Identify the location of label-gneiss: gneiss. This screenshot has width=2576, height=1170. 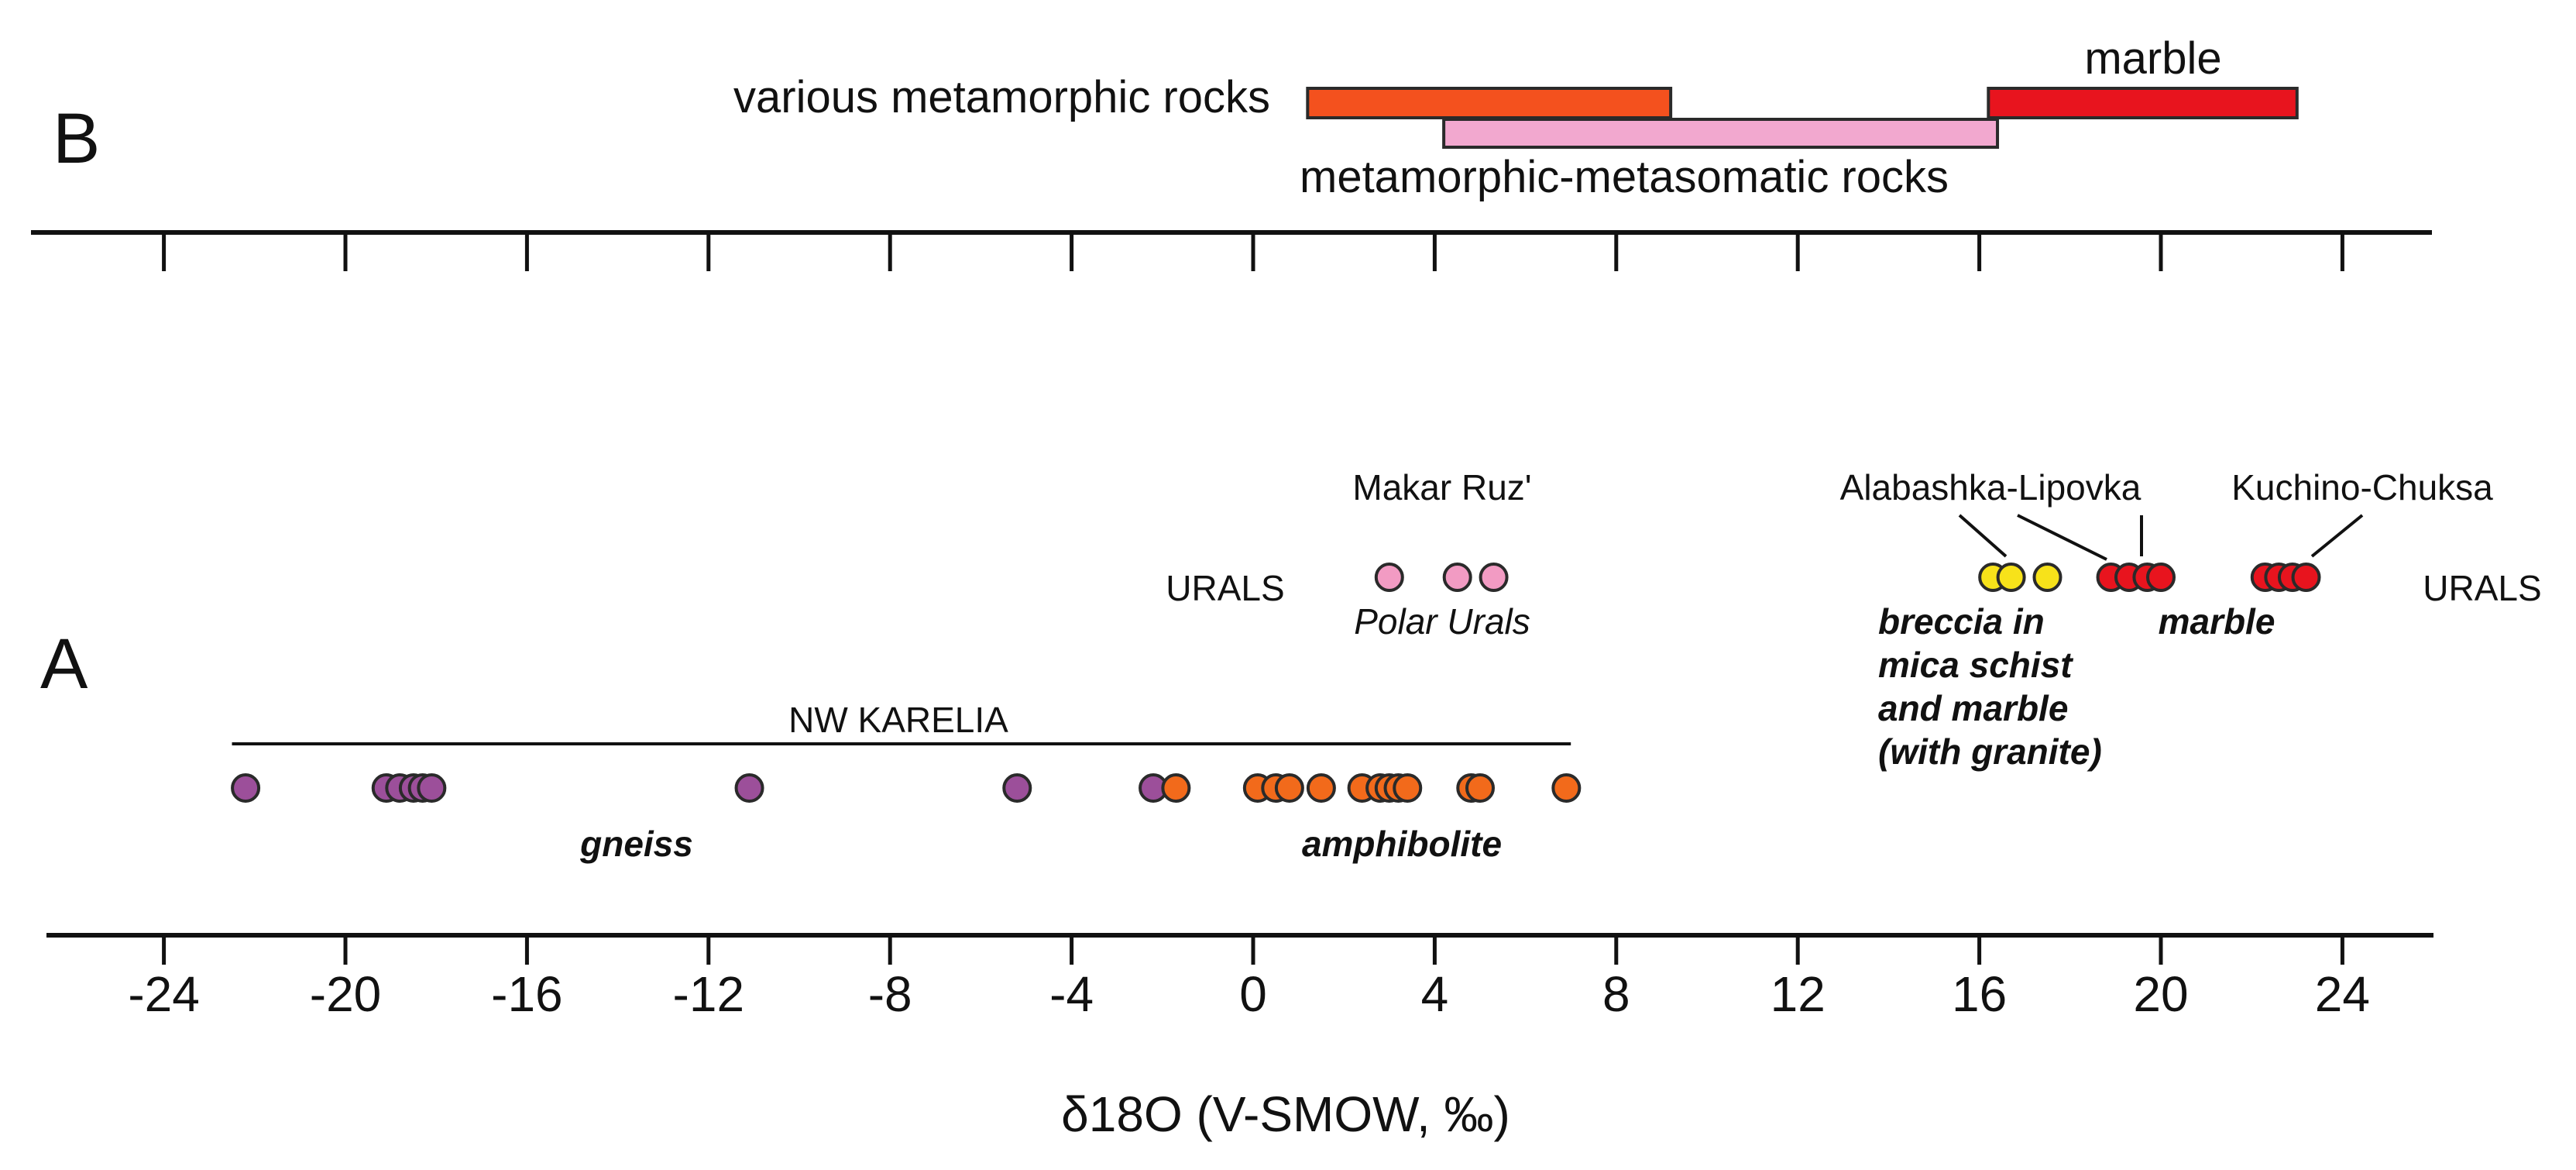
(636, 844).